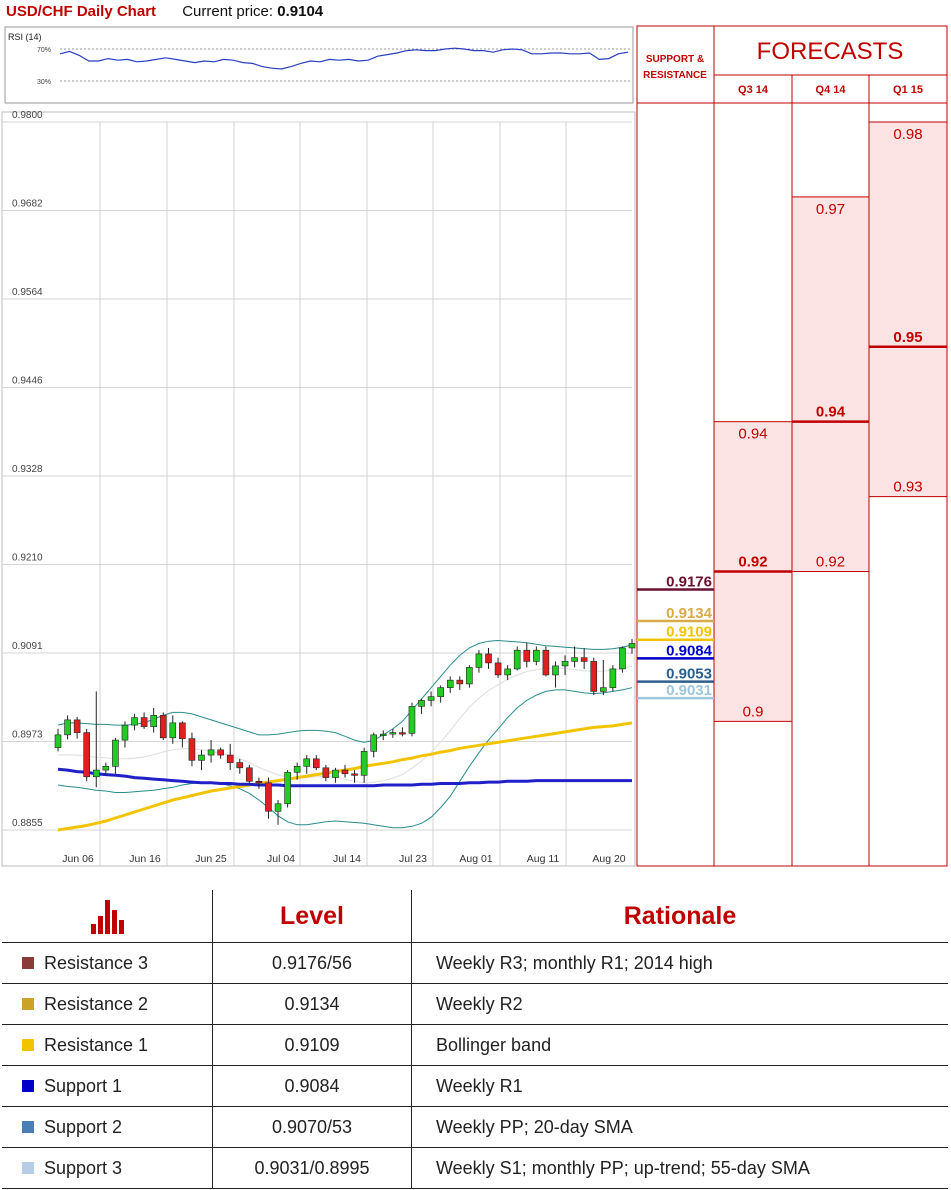 The image size is (951, 1190). I want to click on forecast-col-label: Q4 14, so click(831, 90).